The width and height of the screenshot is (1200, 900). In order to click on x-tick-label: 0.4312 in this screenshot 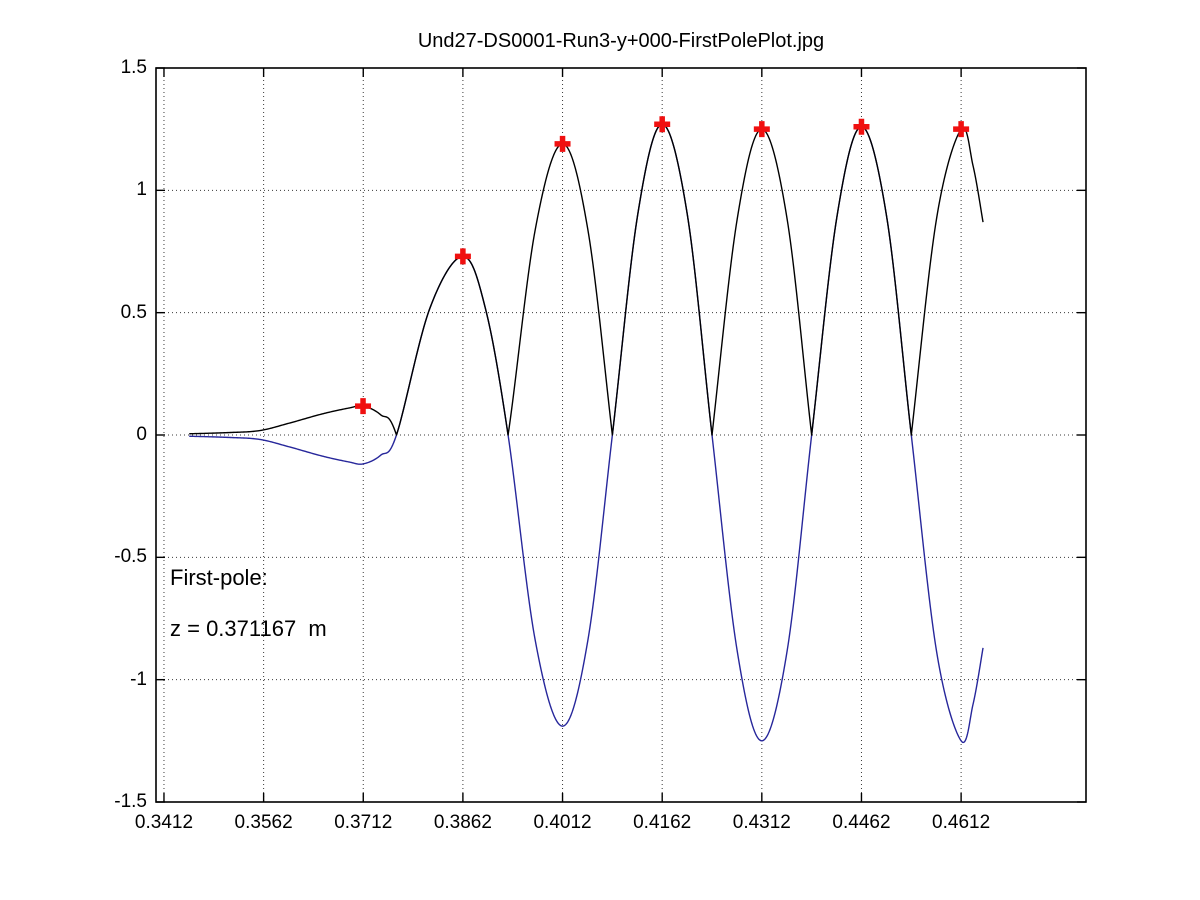, I will do `click(761, 822)`.